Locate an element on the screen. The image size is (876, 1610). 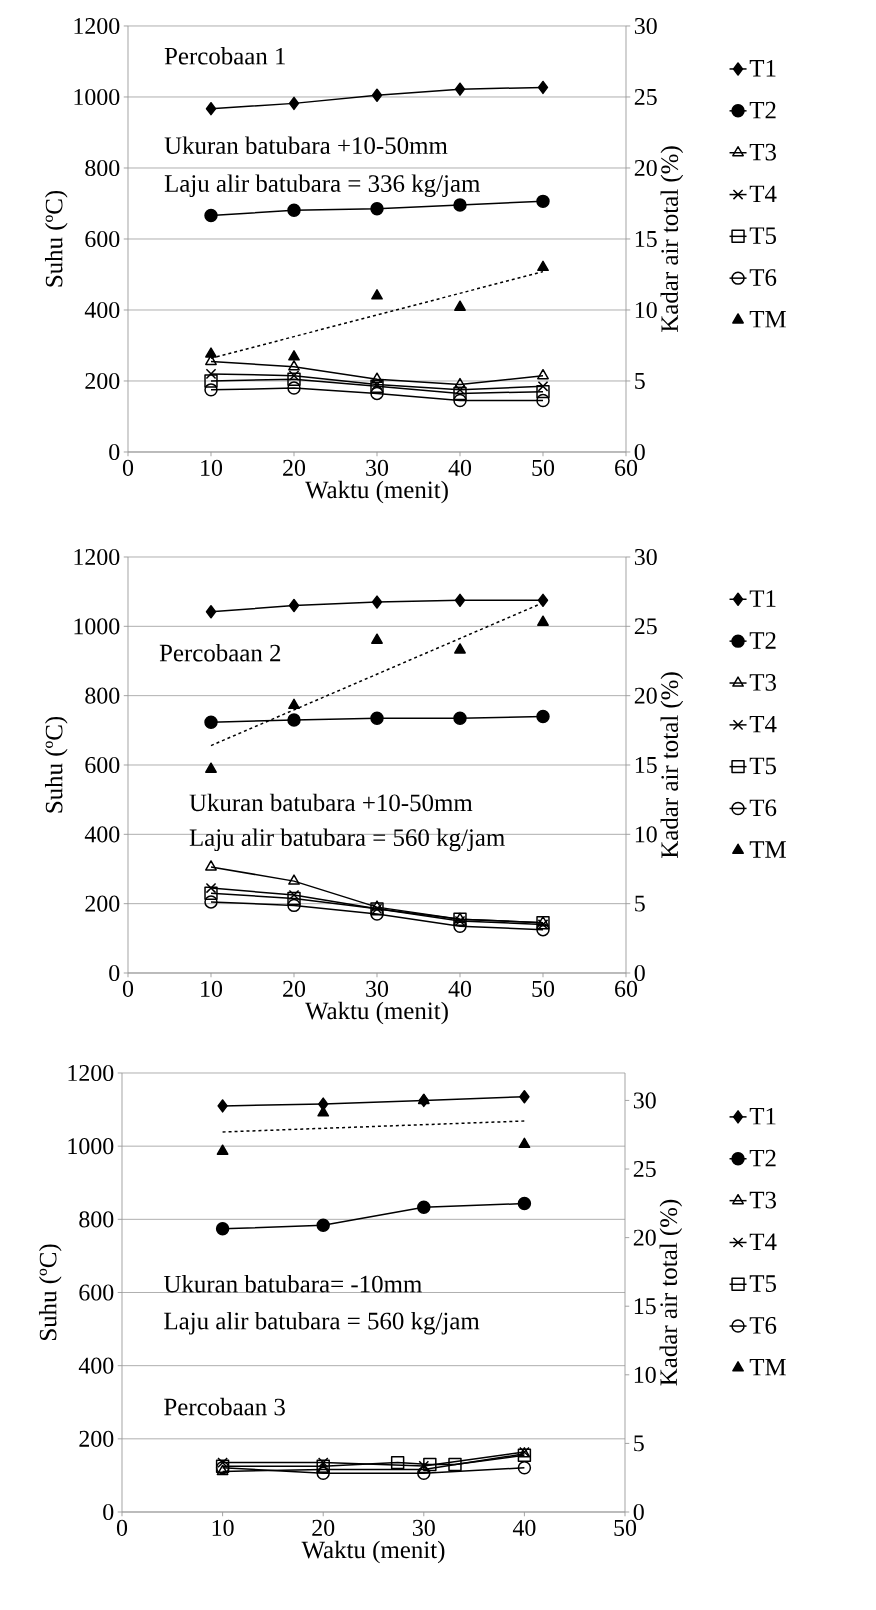
annotation: Percobaan 2 is located at coordinates (220, 652).